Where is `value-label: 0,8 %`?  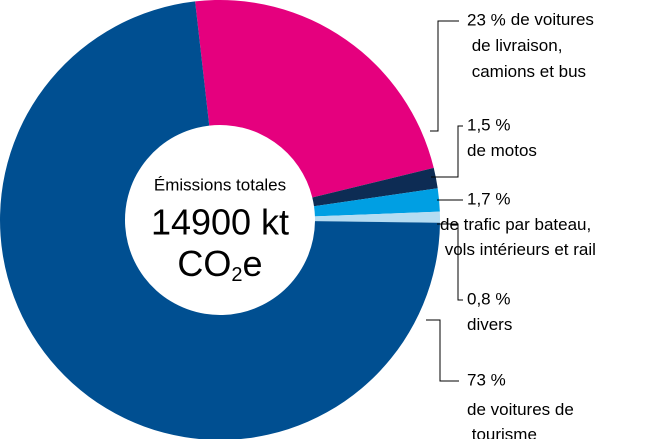
value-label: 0,8 % is located at coordinates (488, 298).